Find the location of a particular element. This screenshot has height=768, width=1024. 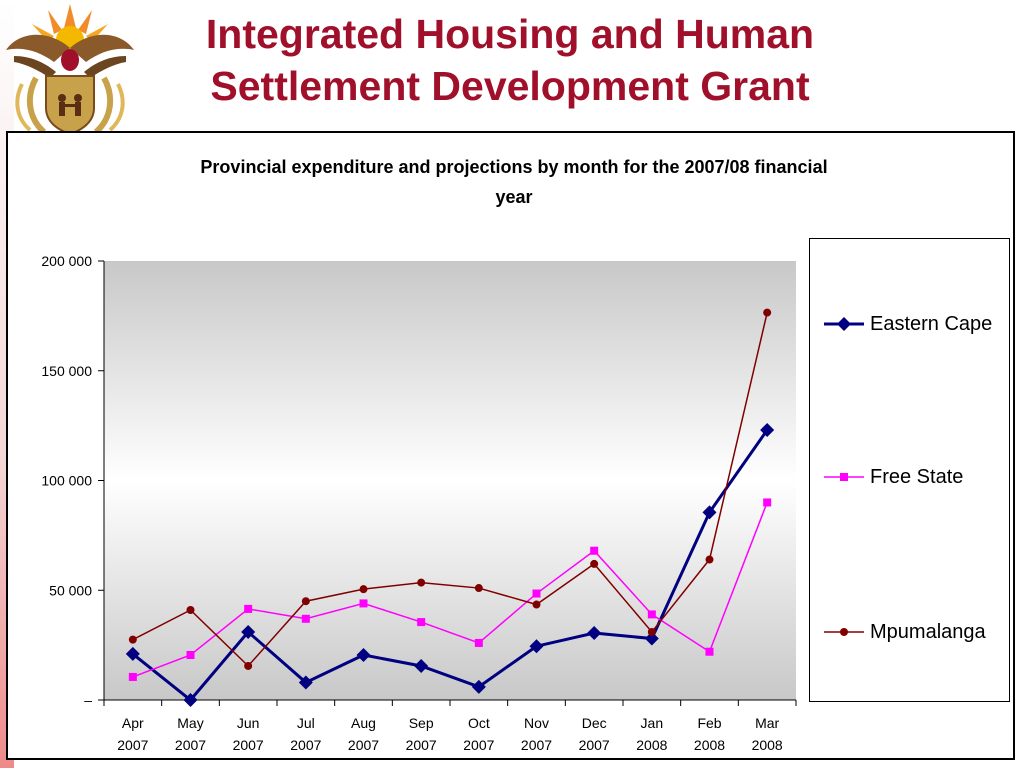

chart-legend: Eastern Cape Free State Mpumalanga is located at coordinates (909, 470).